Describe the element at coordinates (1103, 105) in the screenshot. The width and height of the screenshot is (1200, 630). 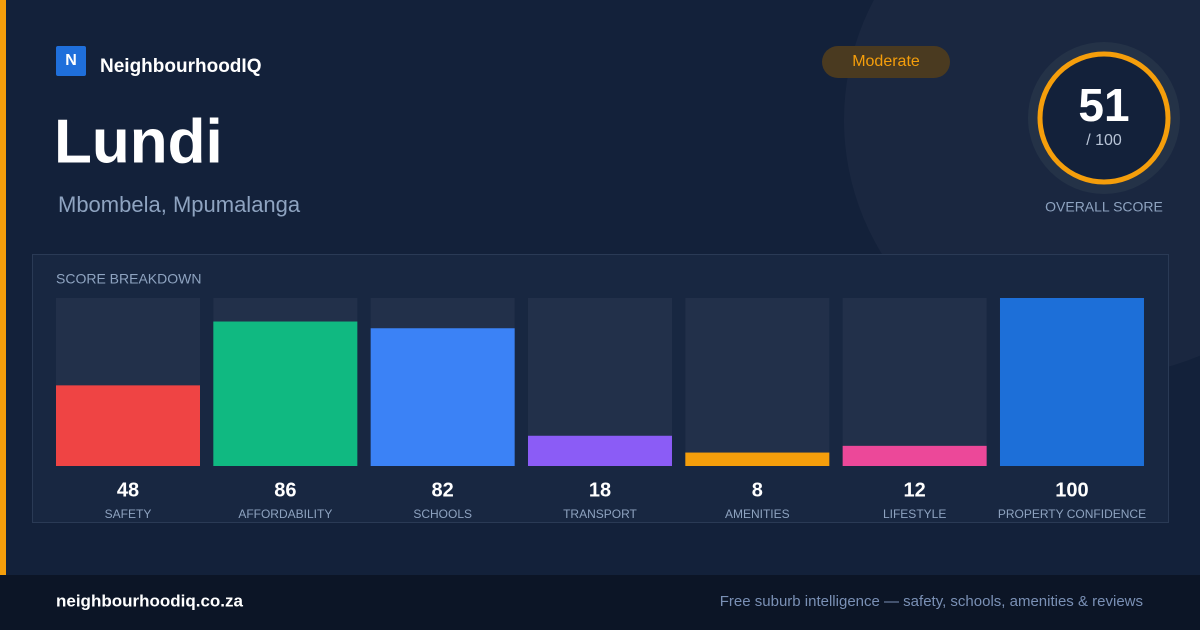
I see `overall-score: 51` at that location.